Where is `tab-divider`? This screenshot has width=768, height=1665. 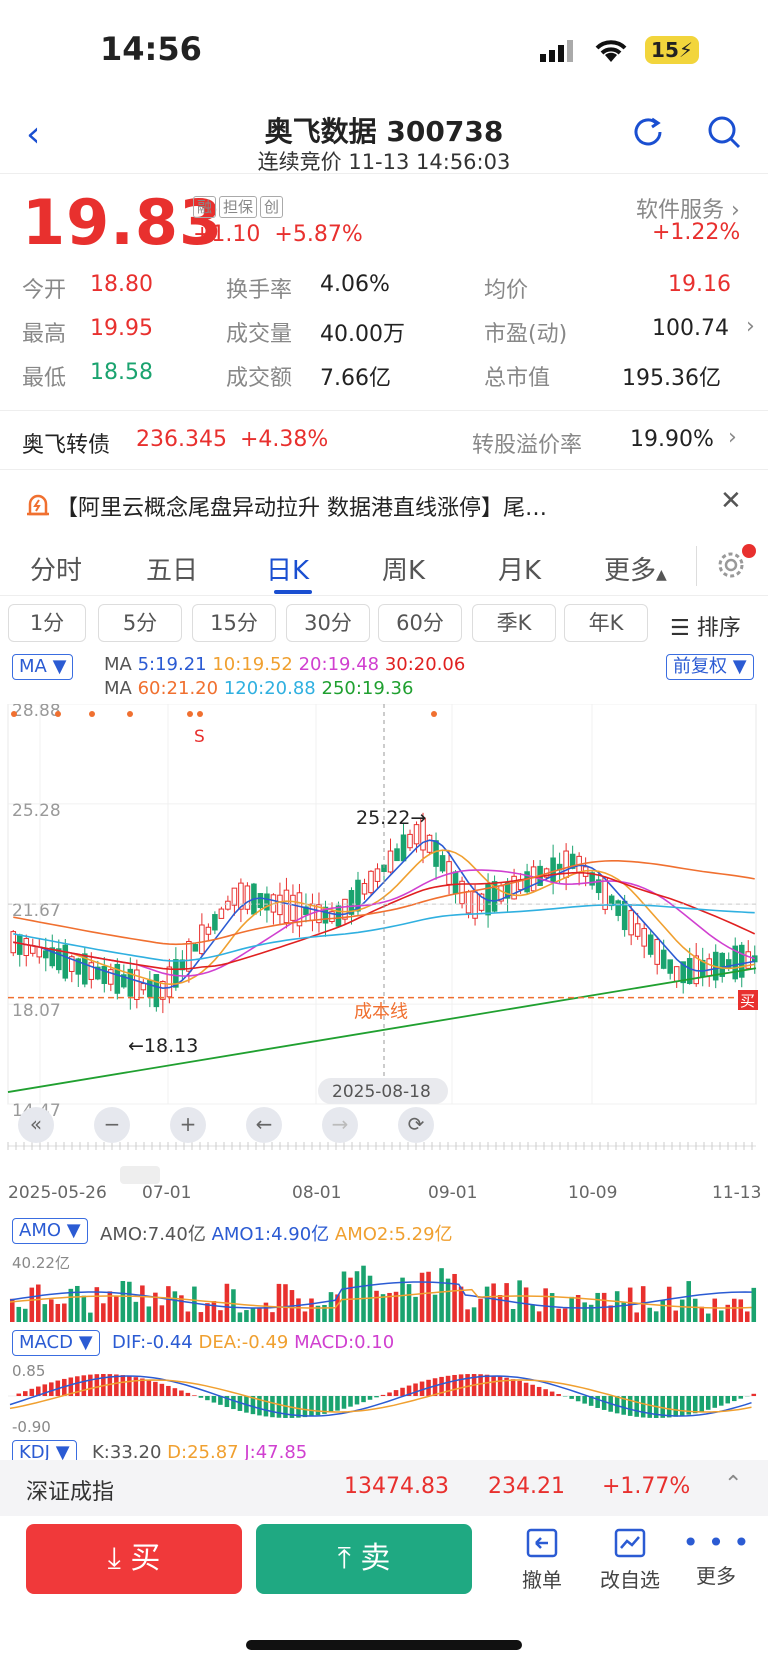 tab-divider is located at coordinates (696, 566).